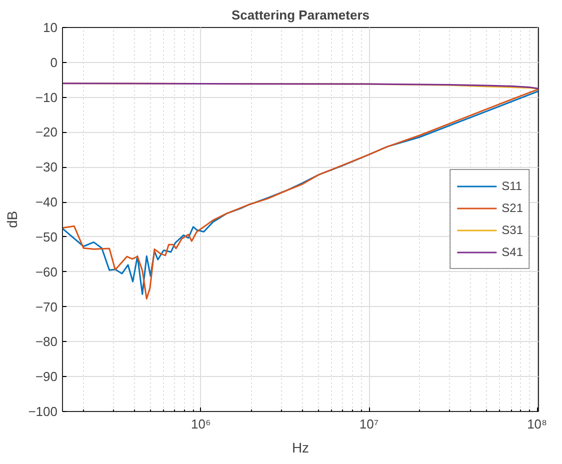 The image size is (562, 464). I want to click on x-tick-label: 10⁸, so click(537, 424).